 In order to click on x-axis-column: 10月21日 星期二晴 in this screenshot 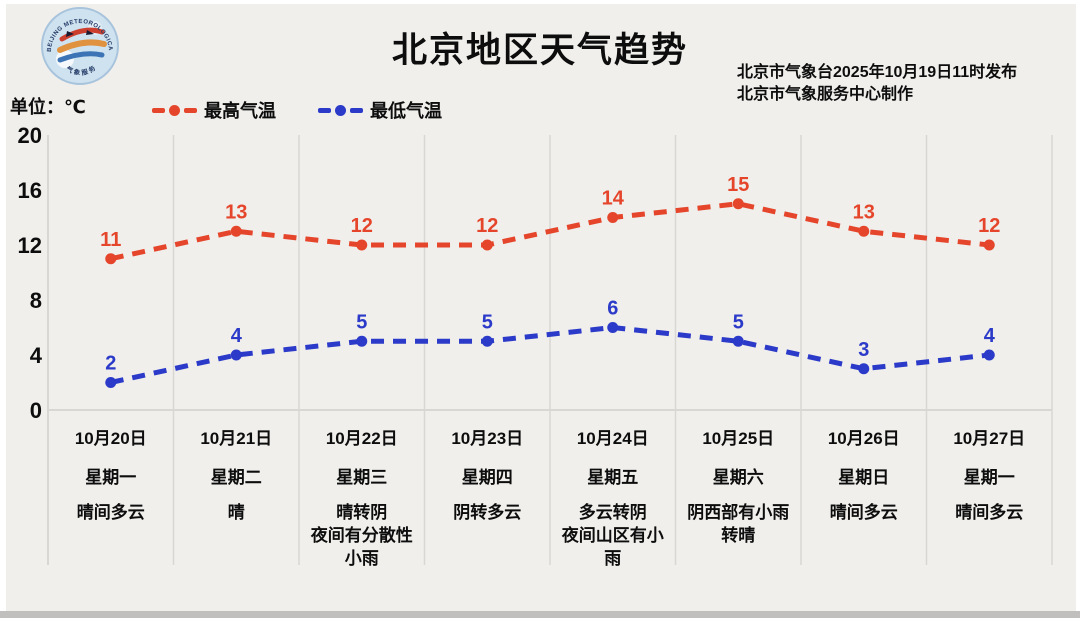, I will do `click(237, 497)`.